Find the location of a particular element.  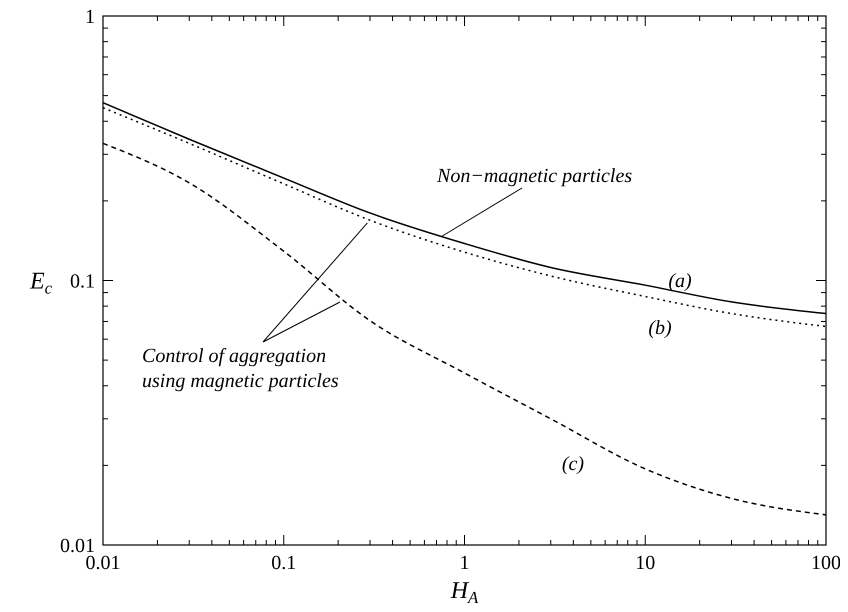

x-axis-title: H$_{A}$ is located at coordinates (465, 593).